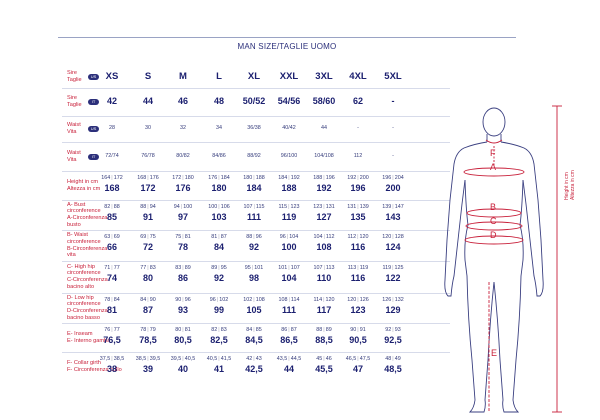  I want to click on row-label-line: bacino alto, so click(81, 286).